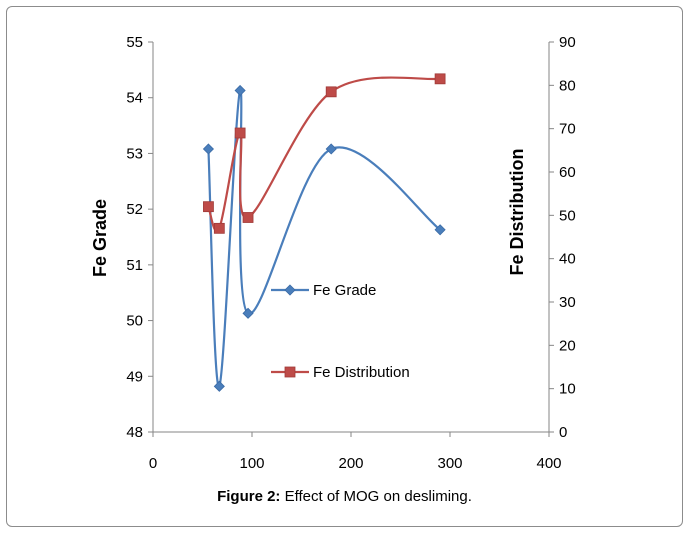 The width and height of the screenshot is (689, 533). Describe the element at coordinates (134, 98) in the screenshot. I see `y-left-tick-label: 54` at that location.